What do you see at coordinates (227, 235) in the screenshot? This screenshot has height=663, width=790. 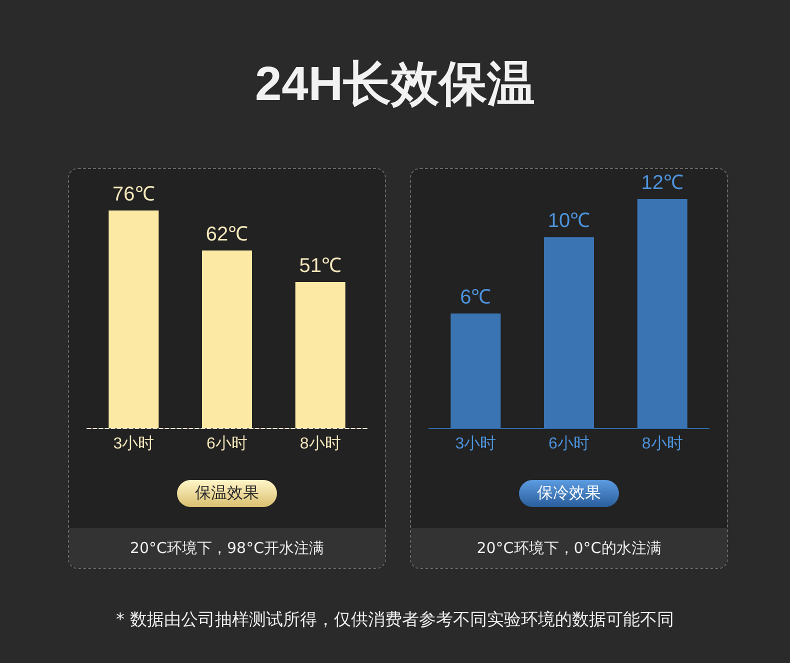 I see `data-label: 62℃` at bounding box center [227, 235].